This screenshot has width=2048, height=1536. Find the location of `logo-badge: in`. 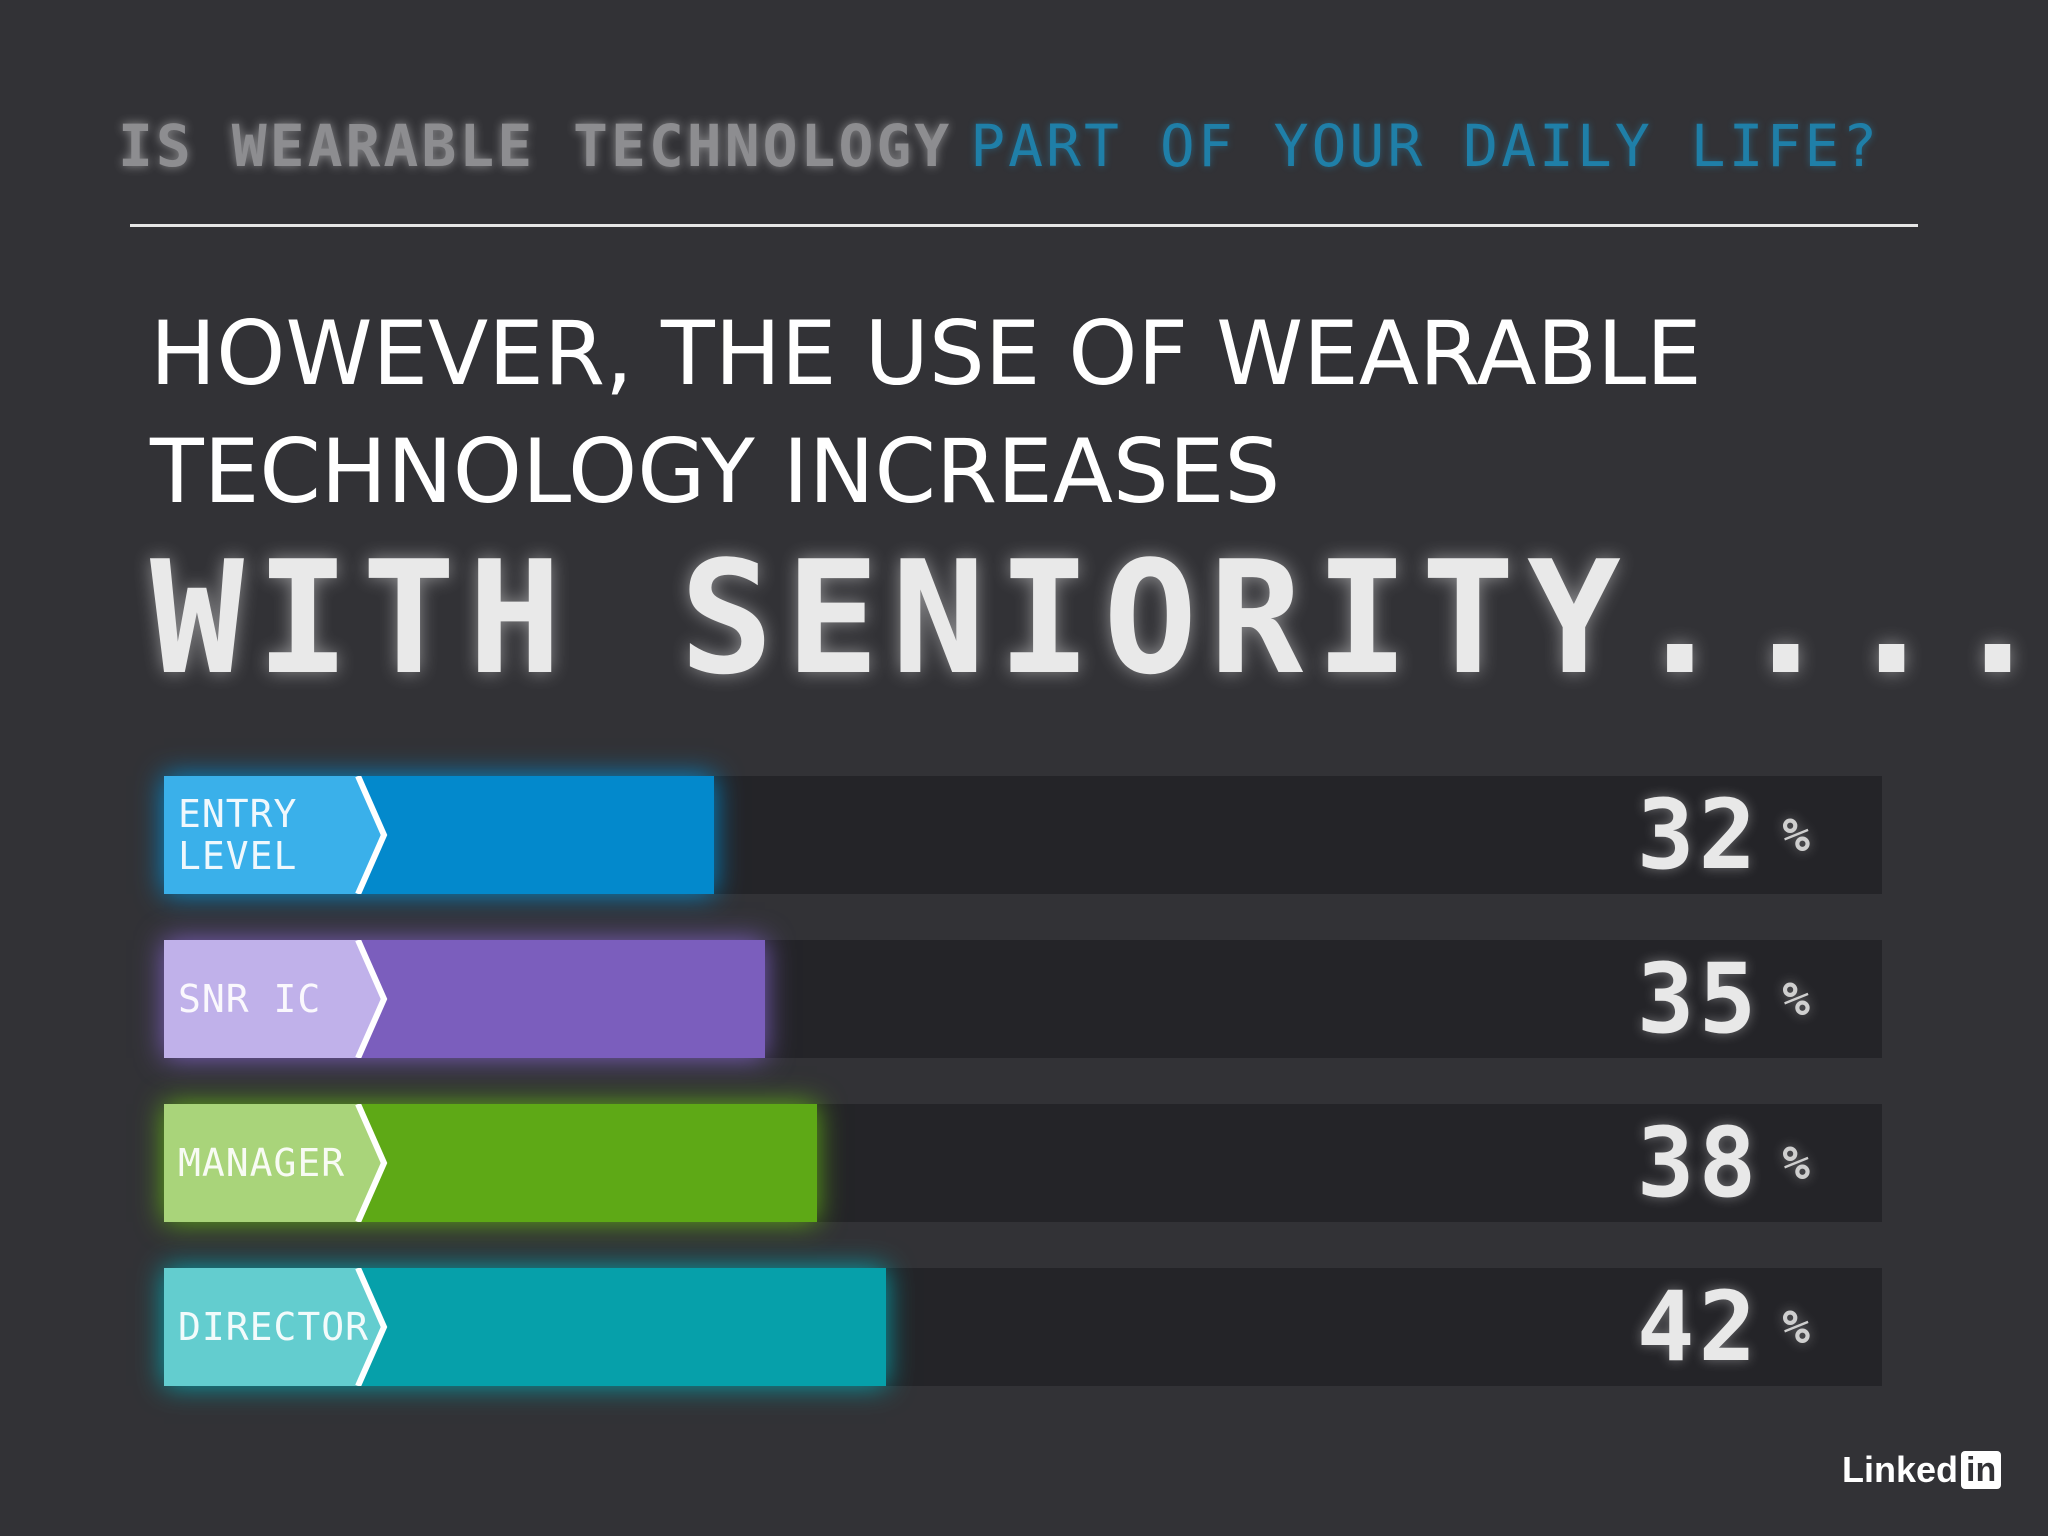

logo-badge: in is located at coordinates (1981, 1470).